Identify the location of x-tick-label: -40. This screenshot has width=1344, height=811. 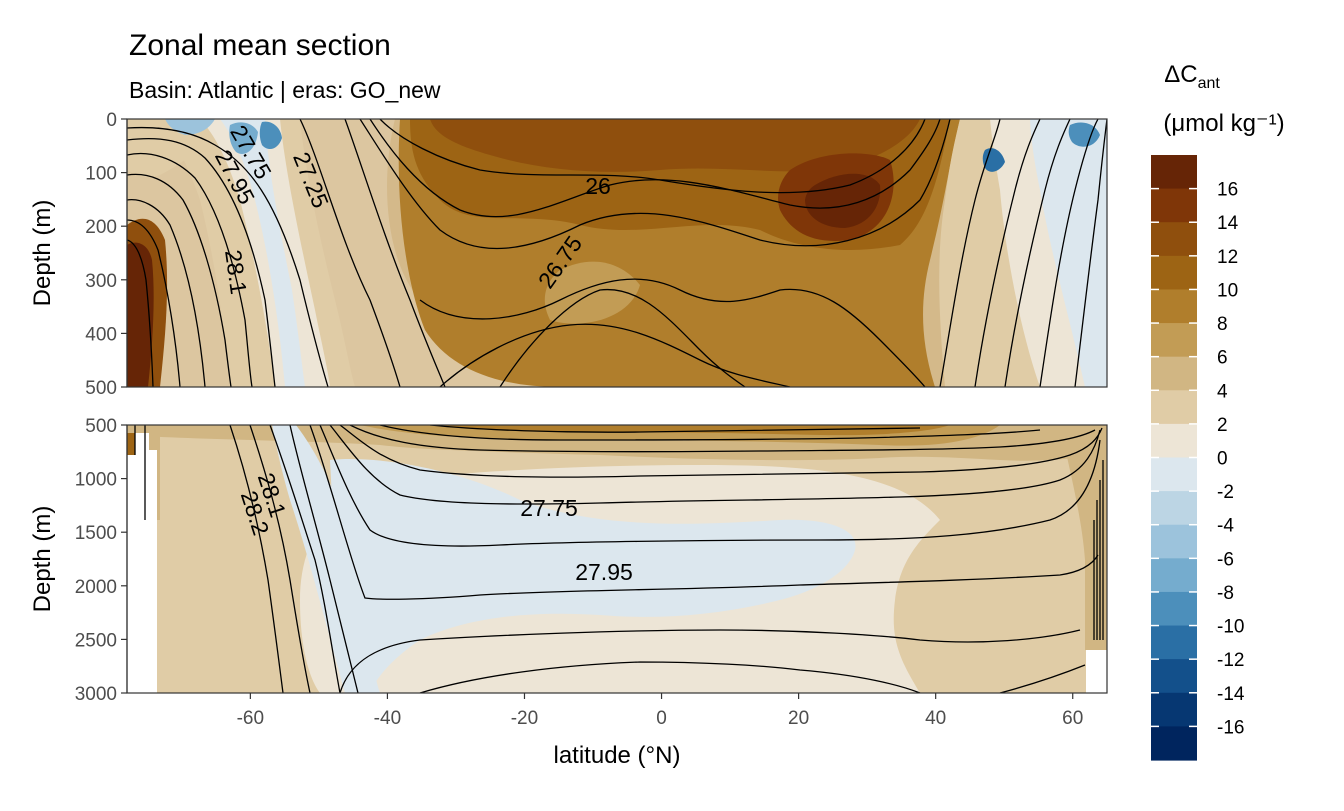
(387, 718).